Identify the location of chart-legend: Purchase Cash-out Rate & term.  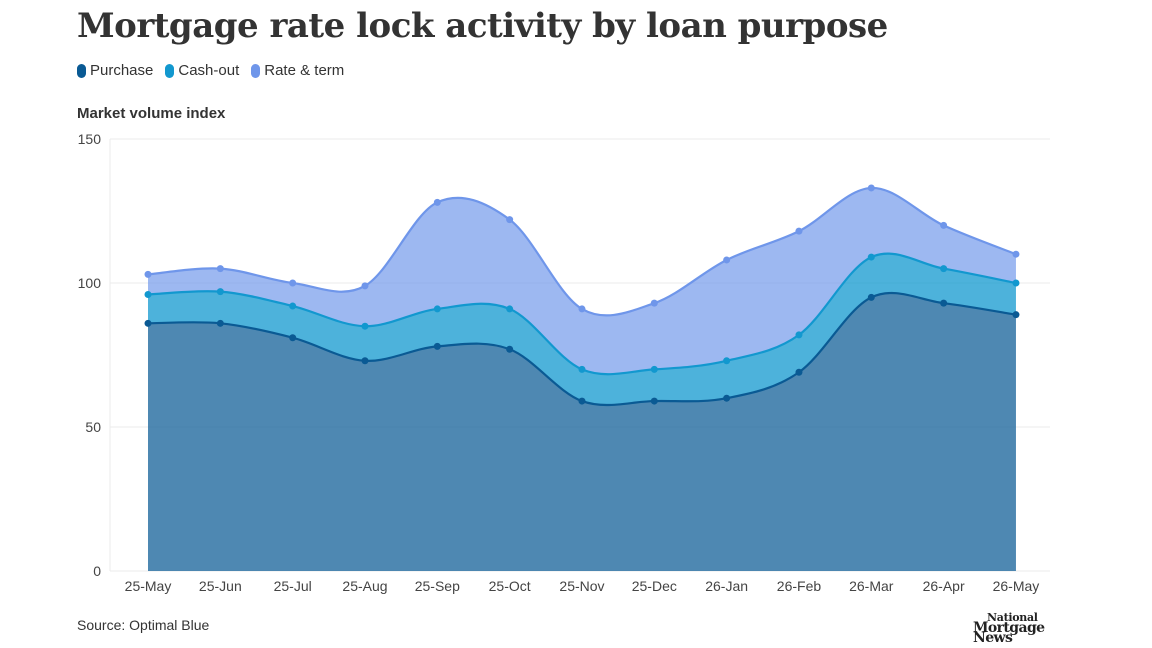
(210, 70).